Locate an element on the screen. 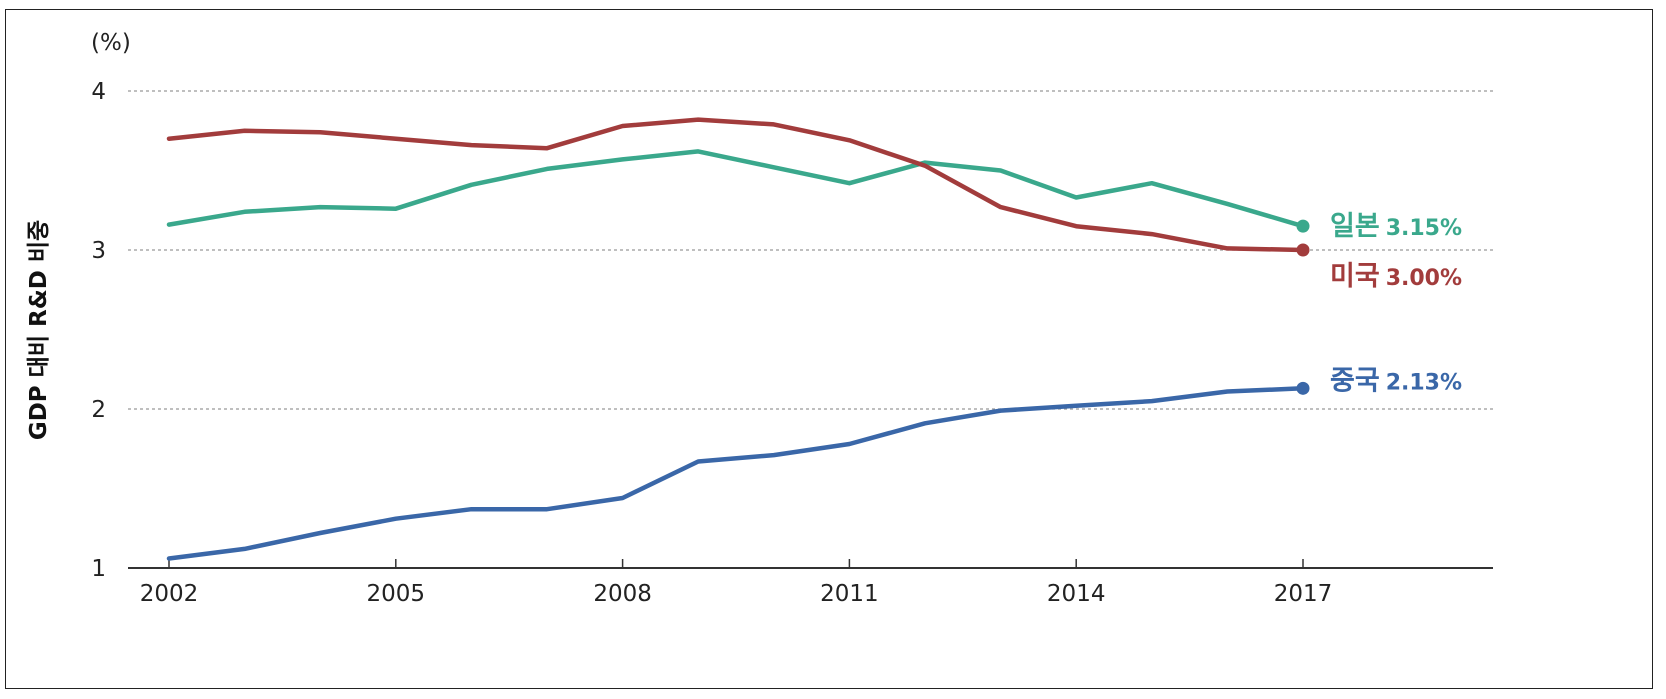 The width and height of the screenshot is (1666, 699). series-end-label: 일본 3.15% is located at coordinates (1396, 226).